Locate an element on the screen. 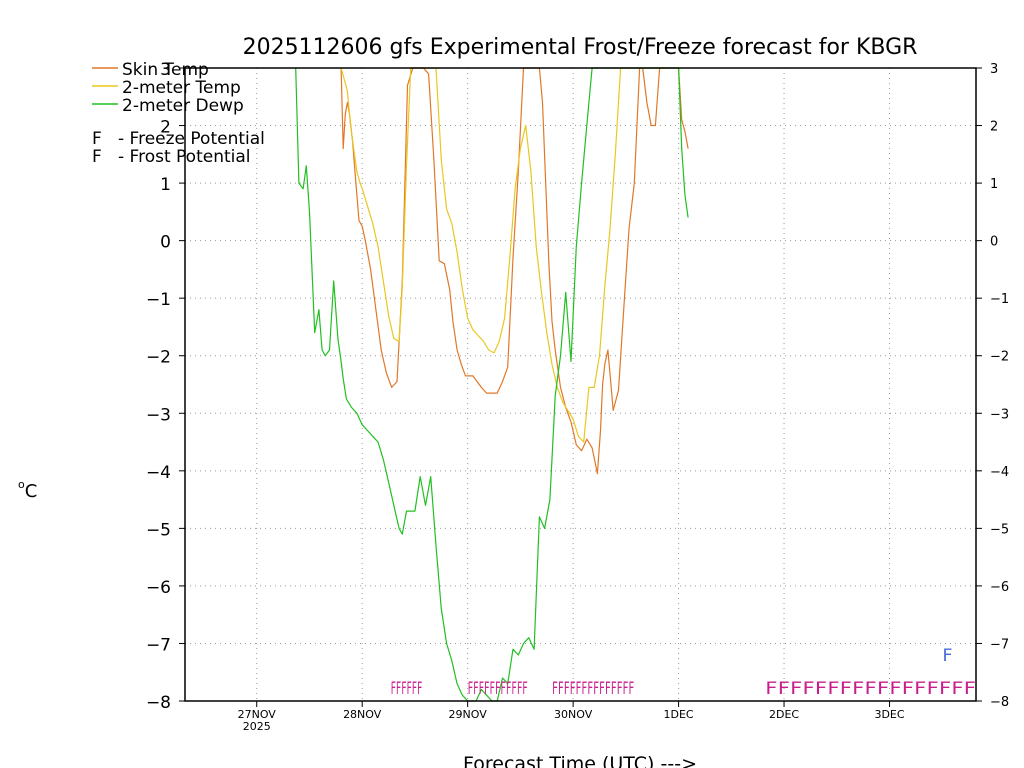  y-tick-label-right: −2 is located at coordinates (999, 357).